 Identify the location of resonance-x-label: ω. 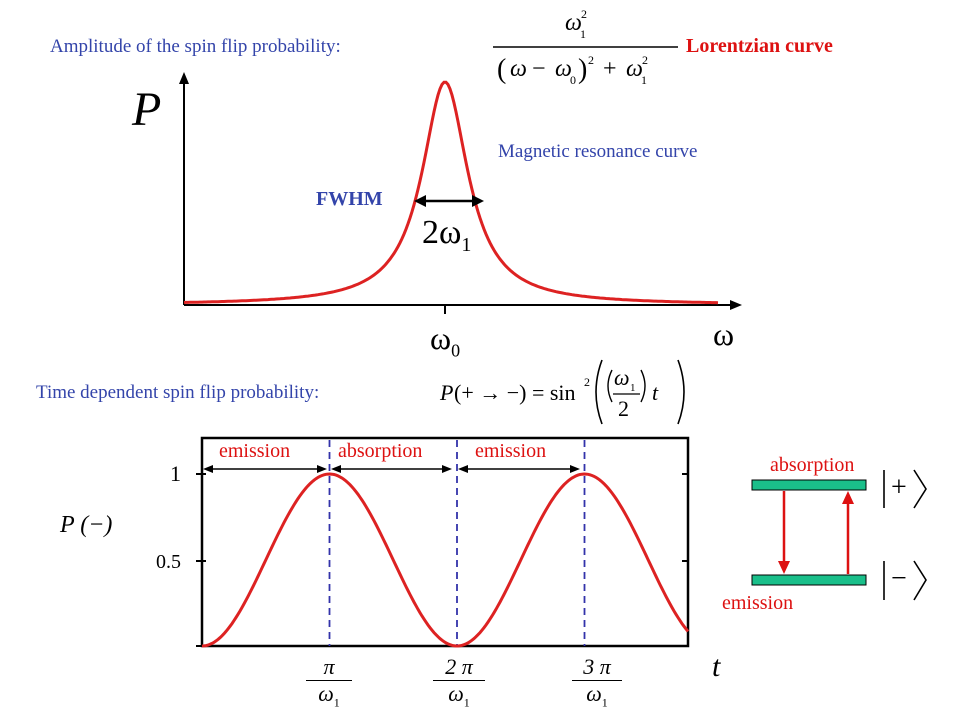
(724, 334).